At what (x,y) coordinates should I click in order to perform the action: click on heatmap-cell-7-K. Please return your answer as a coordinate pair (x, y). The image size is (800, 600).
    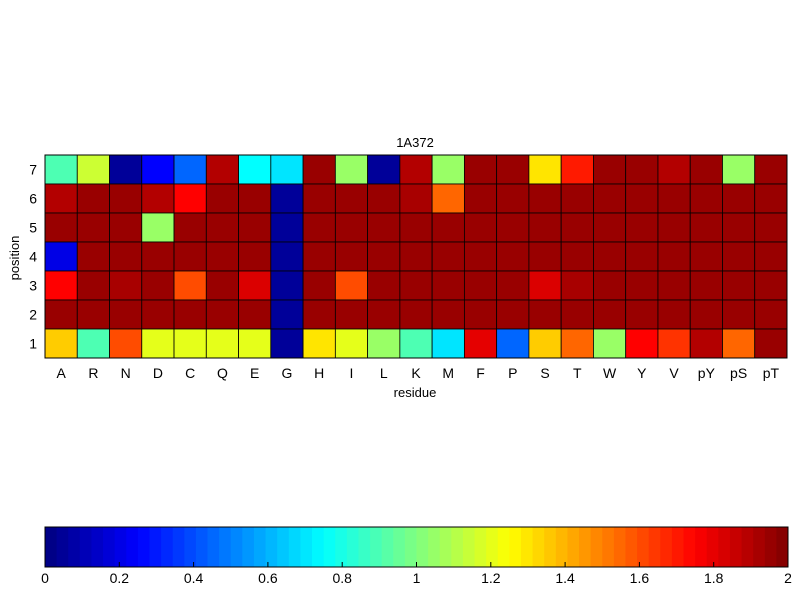
    Looking at the image, I should click on (416, 169).